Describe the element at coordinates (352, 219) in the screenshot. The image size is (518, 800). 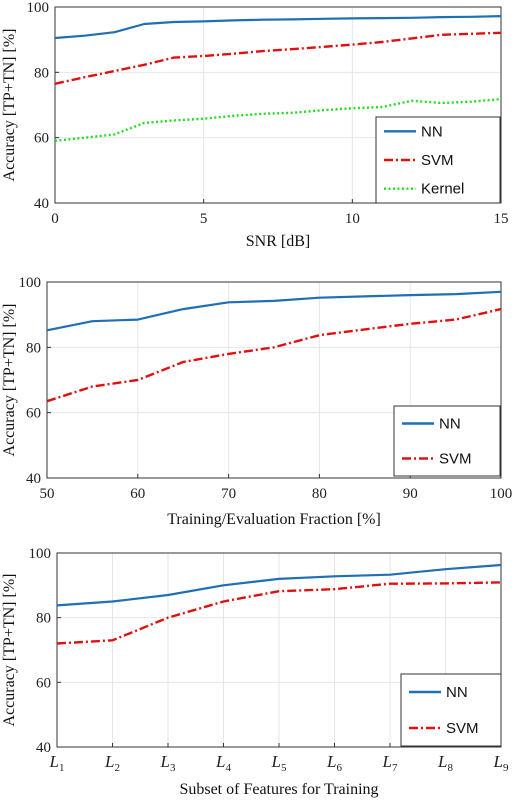
I see `x-tick-label: 10` at that location.